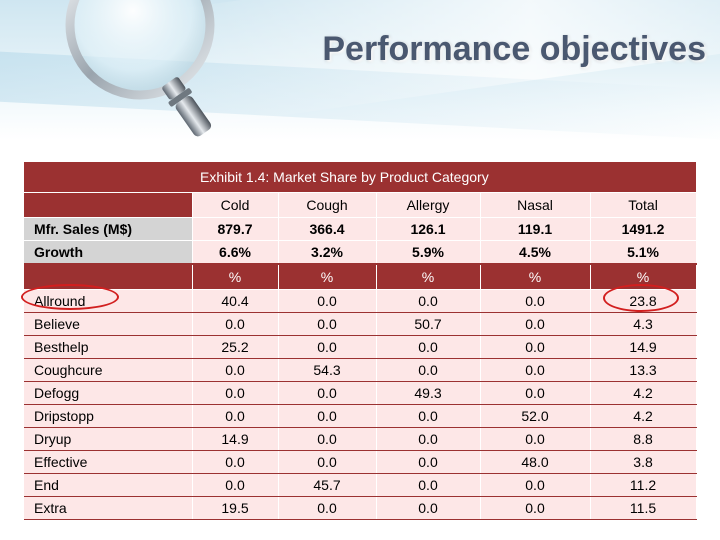 The height and width of the screenshot is (540, 720). Describe the element at coordinates (643, 301) in the screenshot. I see `table-cell: 23.8` at that location.